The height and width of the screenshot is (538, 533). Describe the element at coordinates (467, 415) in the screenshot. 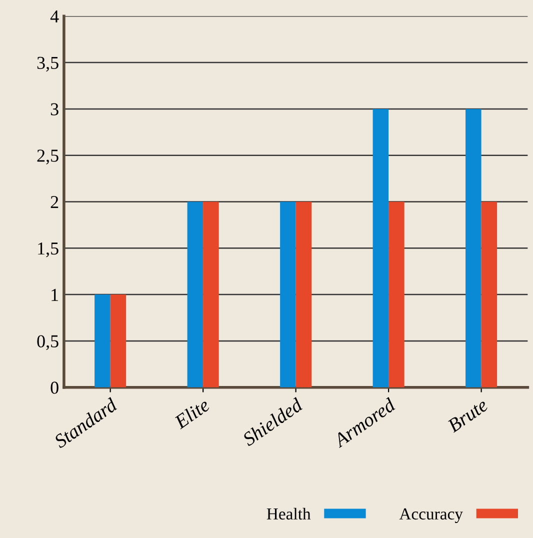

I see `x-tick-label: Brute` at that location.